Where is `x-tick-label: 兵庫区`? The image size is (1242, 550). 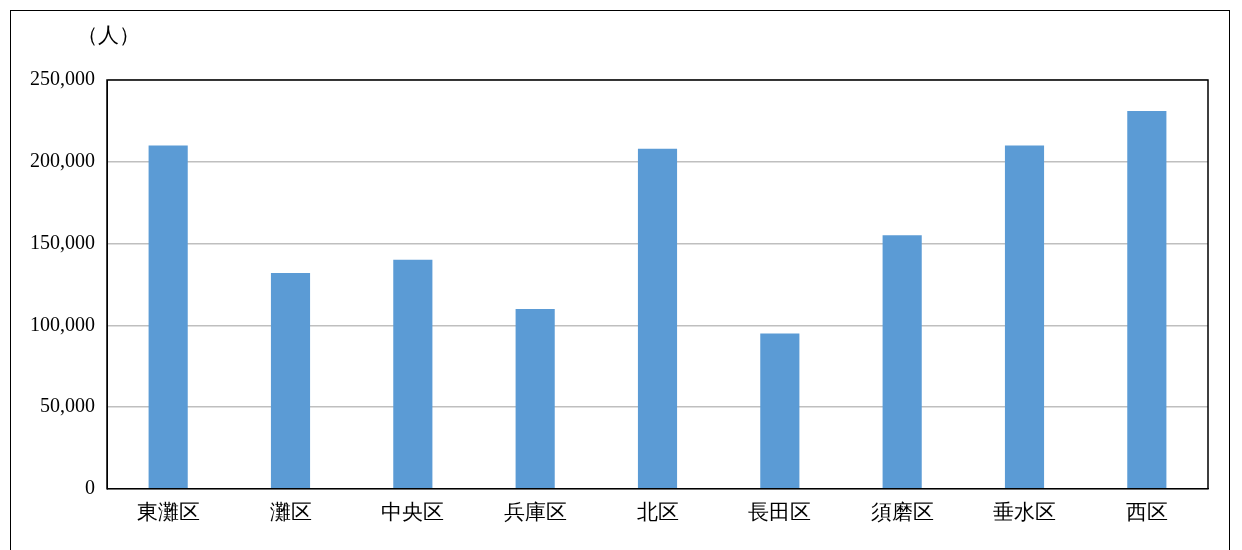 x-tick-label: 兵庫区 is located at coordinates (535, 511).